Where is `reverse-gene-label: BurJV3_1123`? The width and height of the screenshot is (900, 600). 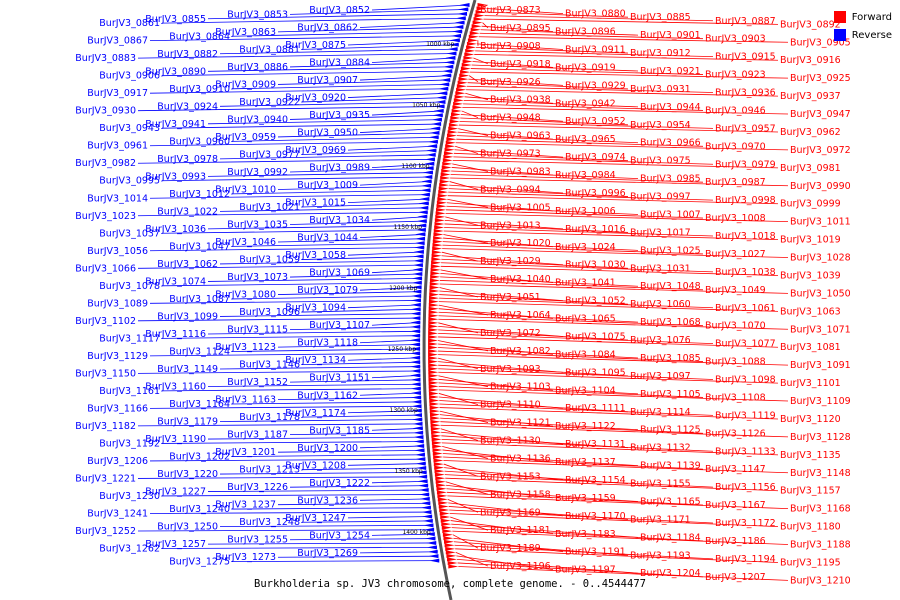 reverse-gene-label: BurJV3_1123 is located at coordinates (245, 347).